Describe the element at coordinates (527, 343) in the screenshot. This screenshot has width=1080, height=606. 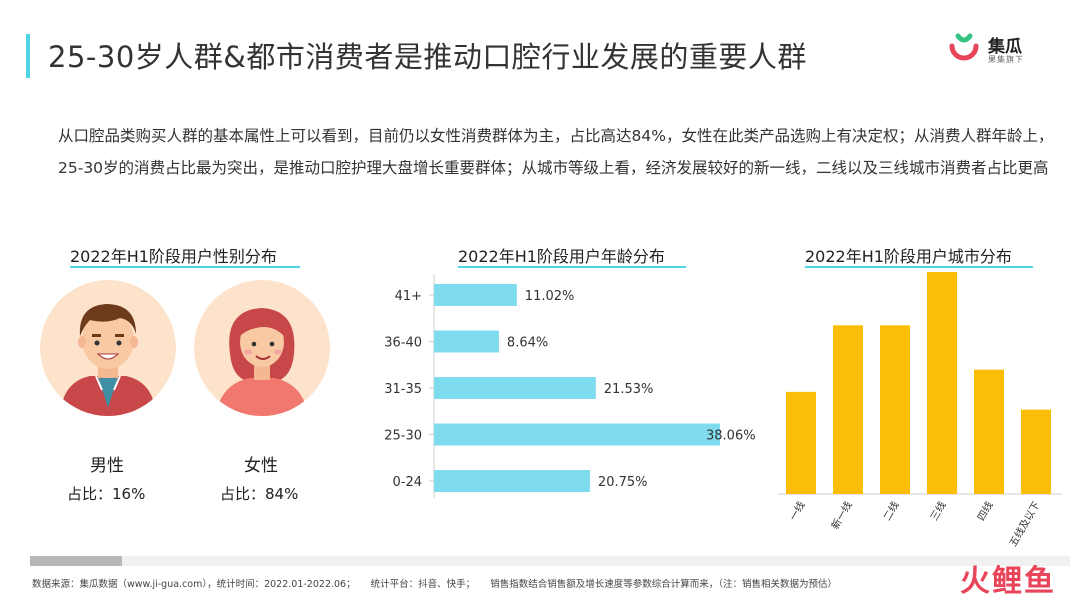
I see `age-value-label: 8.64%` at that location.